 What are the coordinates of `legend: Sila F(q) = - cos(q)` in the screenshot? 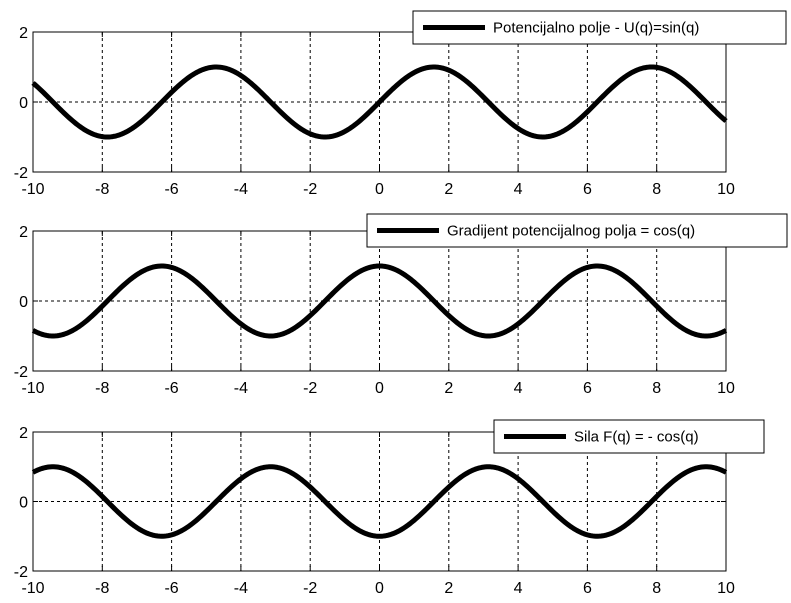 It's located at (629, 436).